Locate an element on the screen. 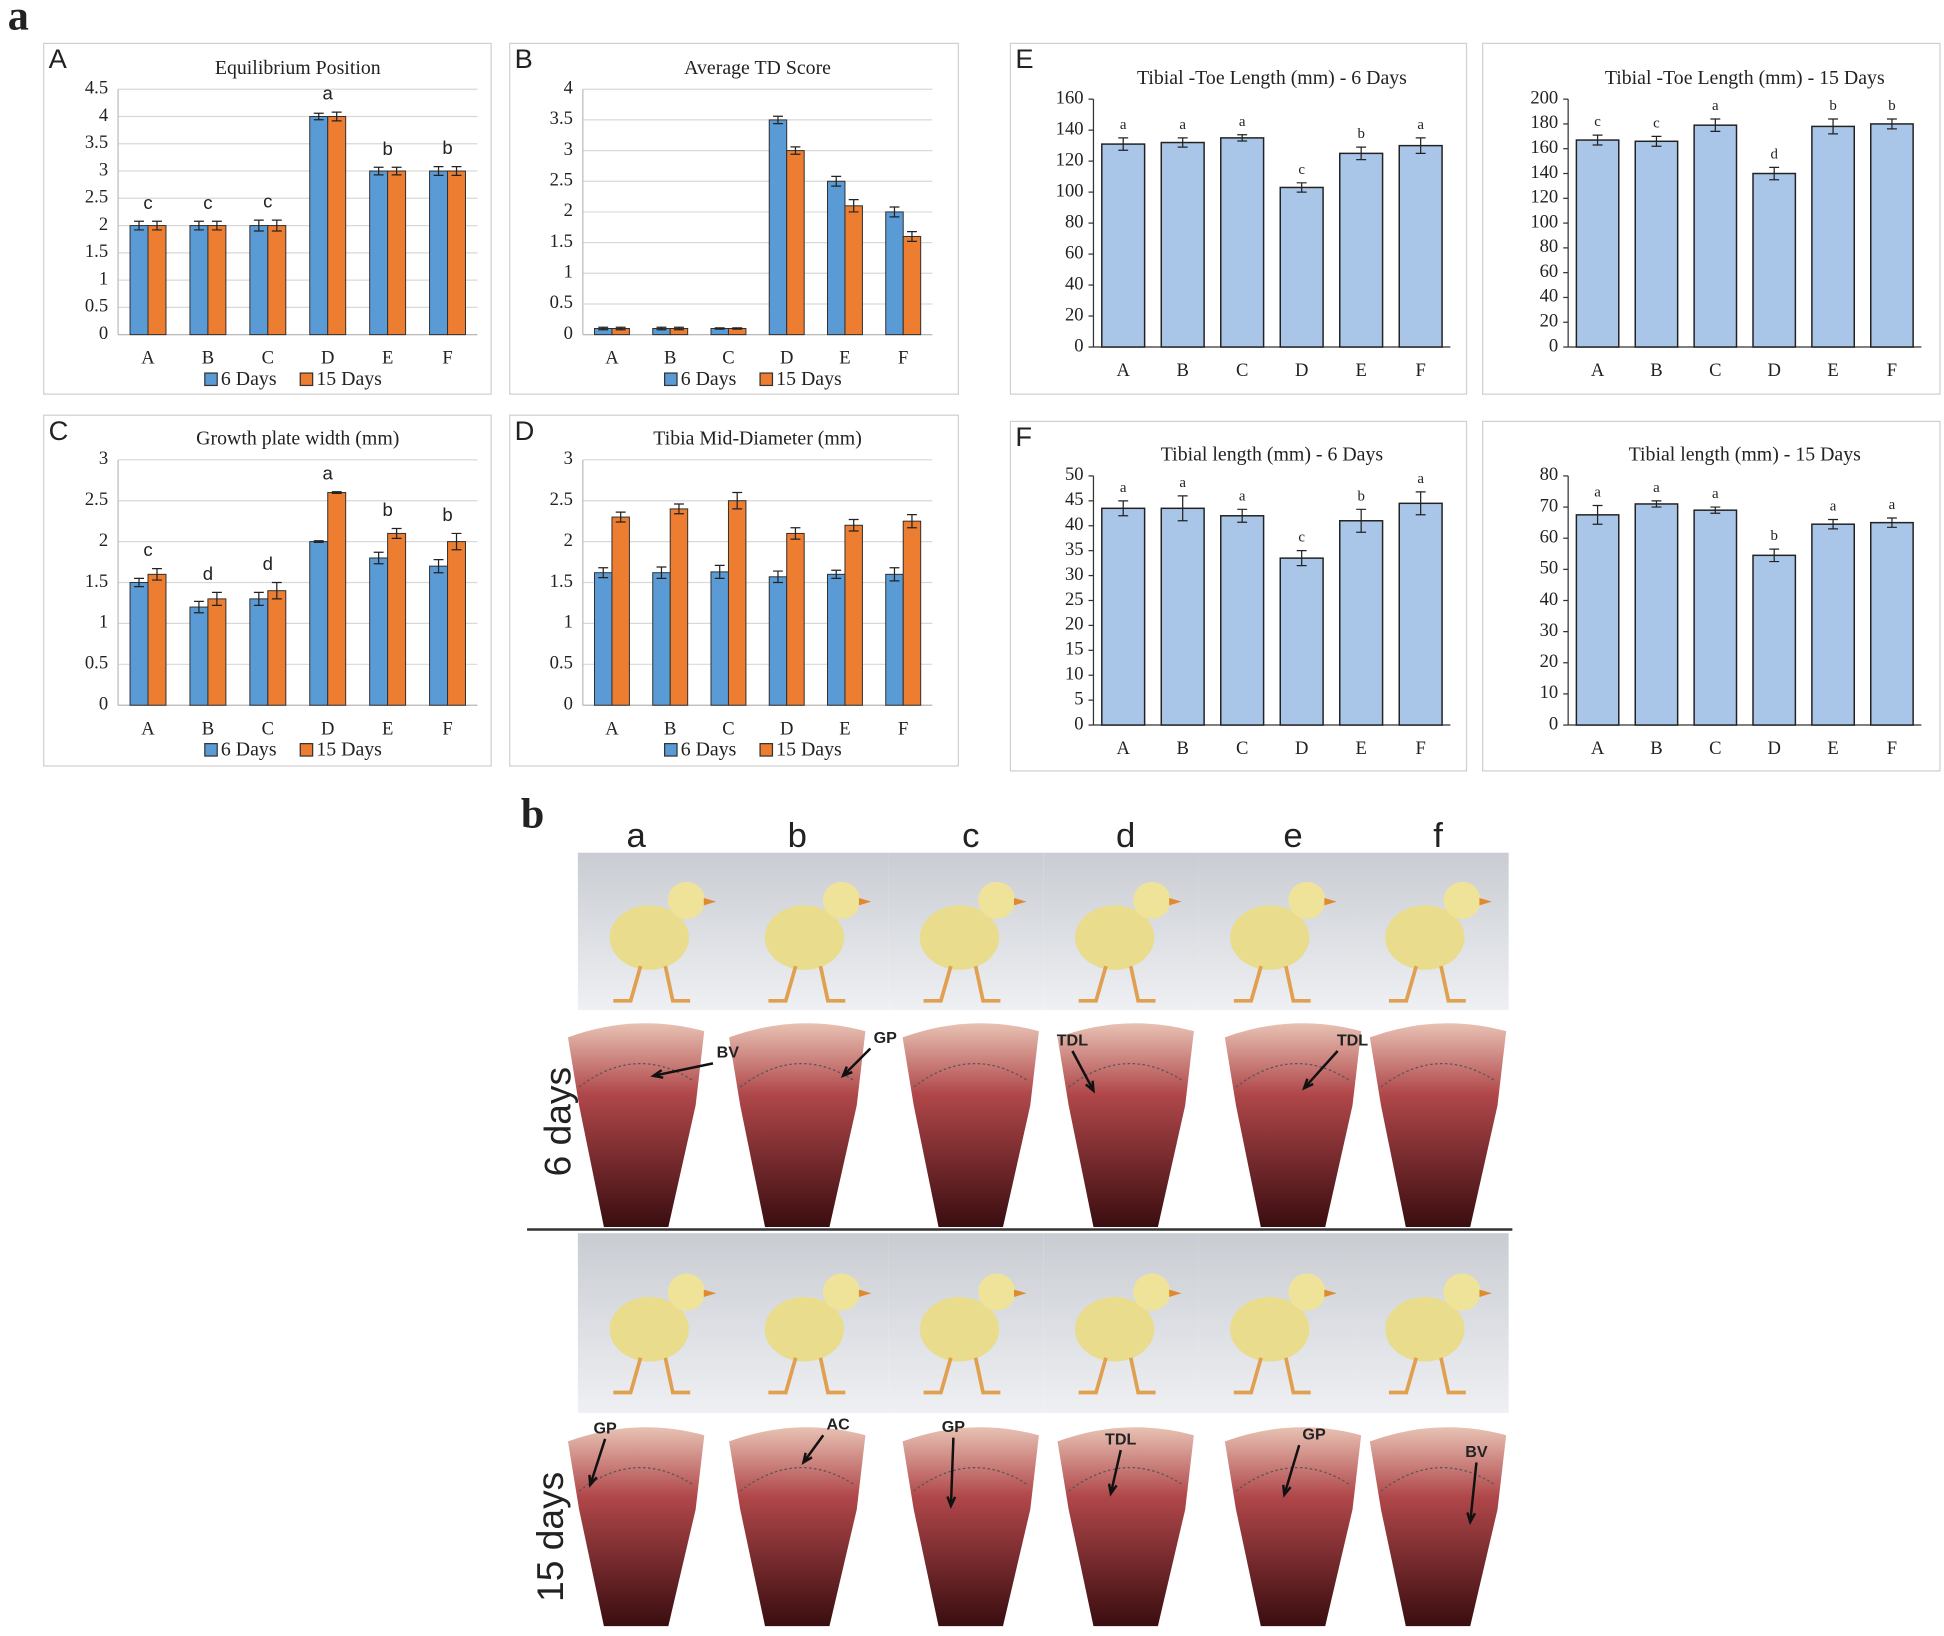 This screenshot has width=1944, height=1636. row-label: 6 days is located at coordinates (557, 1122).